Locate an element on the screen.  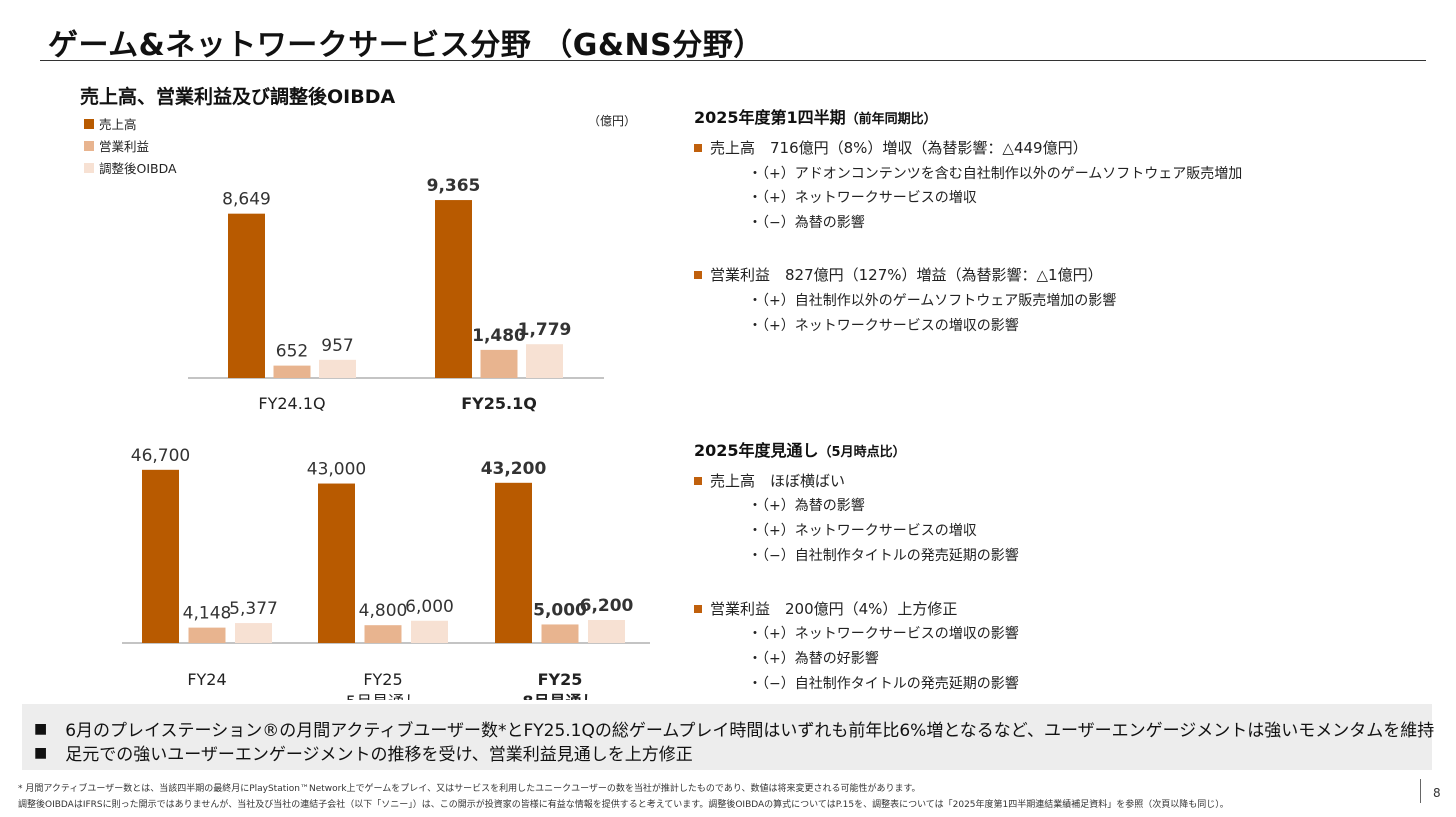
category-label: FY25.1Q is located at coordinates (499, 403).